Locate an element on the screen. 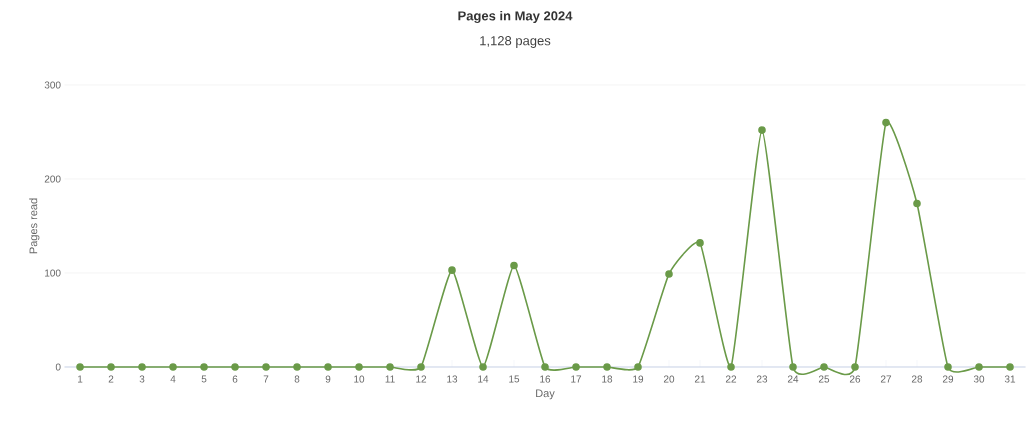  y-tick-label: 300 is located at coordinates (52, 85).